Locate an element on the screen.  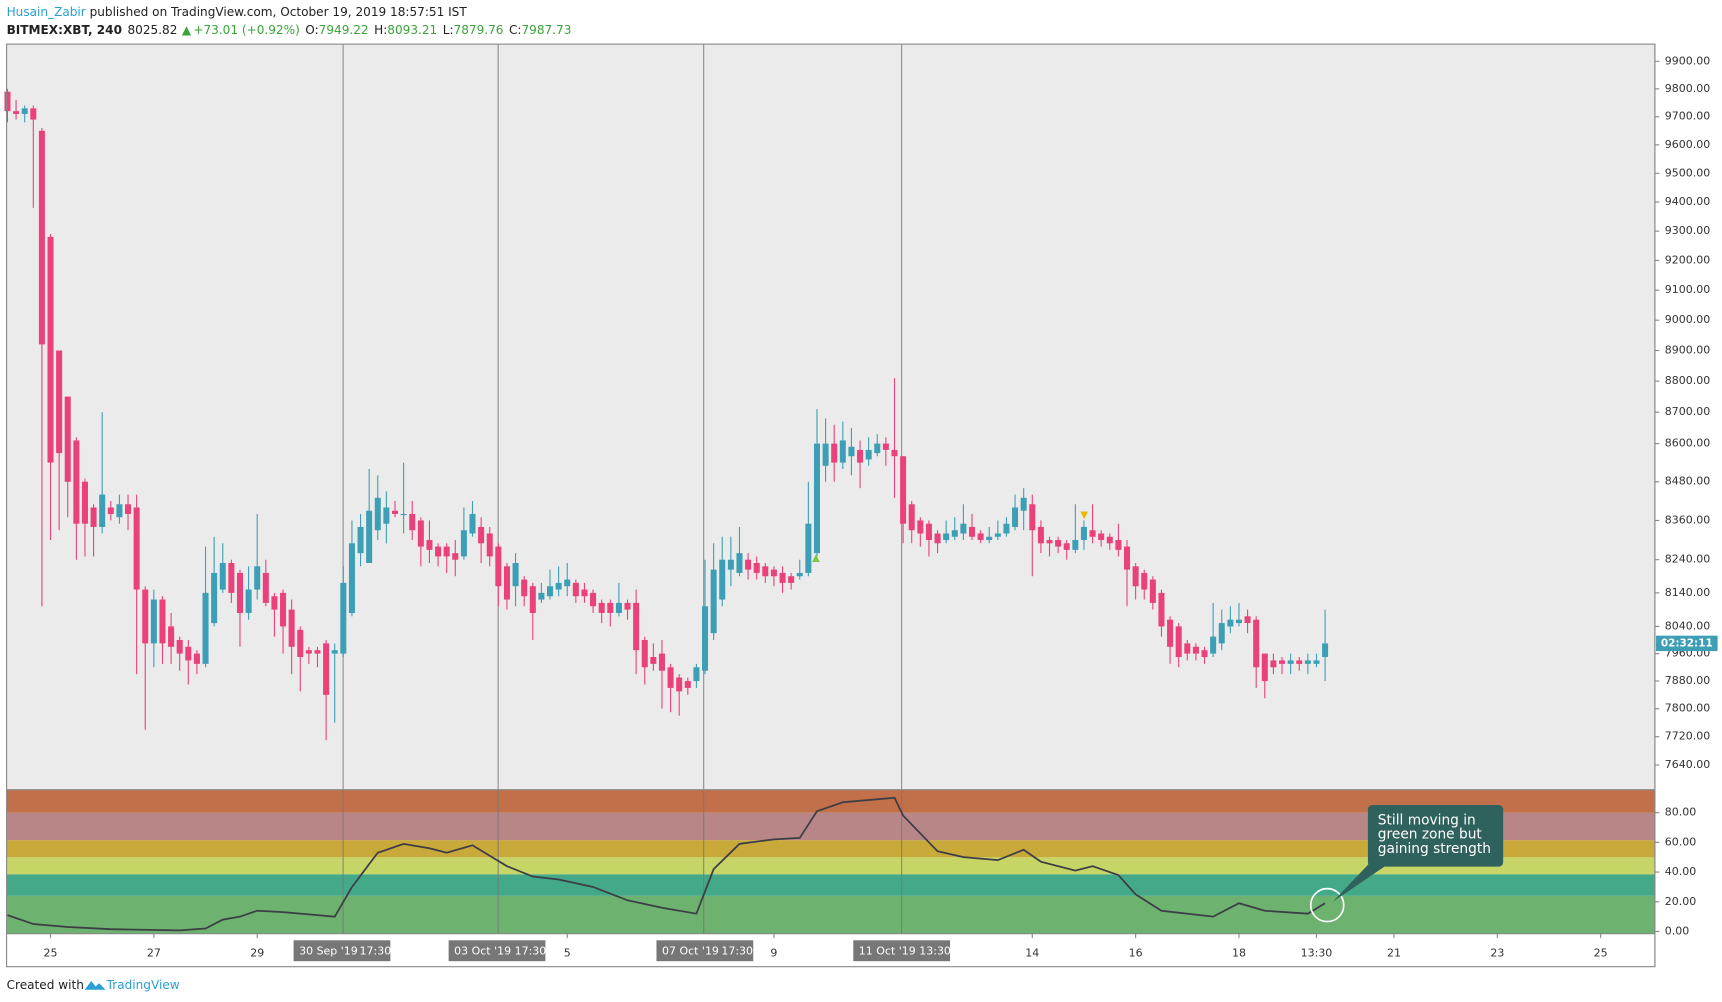
y-tick-label: 8040.00 is located at coordinates (1687, 625).